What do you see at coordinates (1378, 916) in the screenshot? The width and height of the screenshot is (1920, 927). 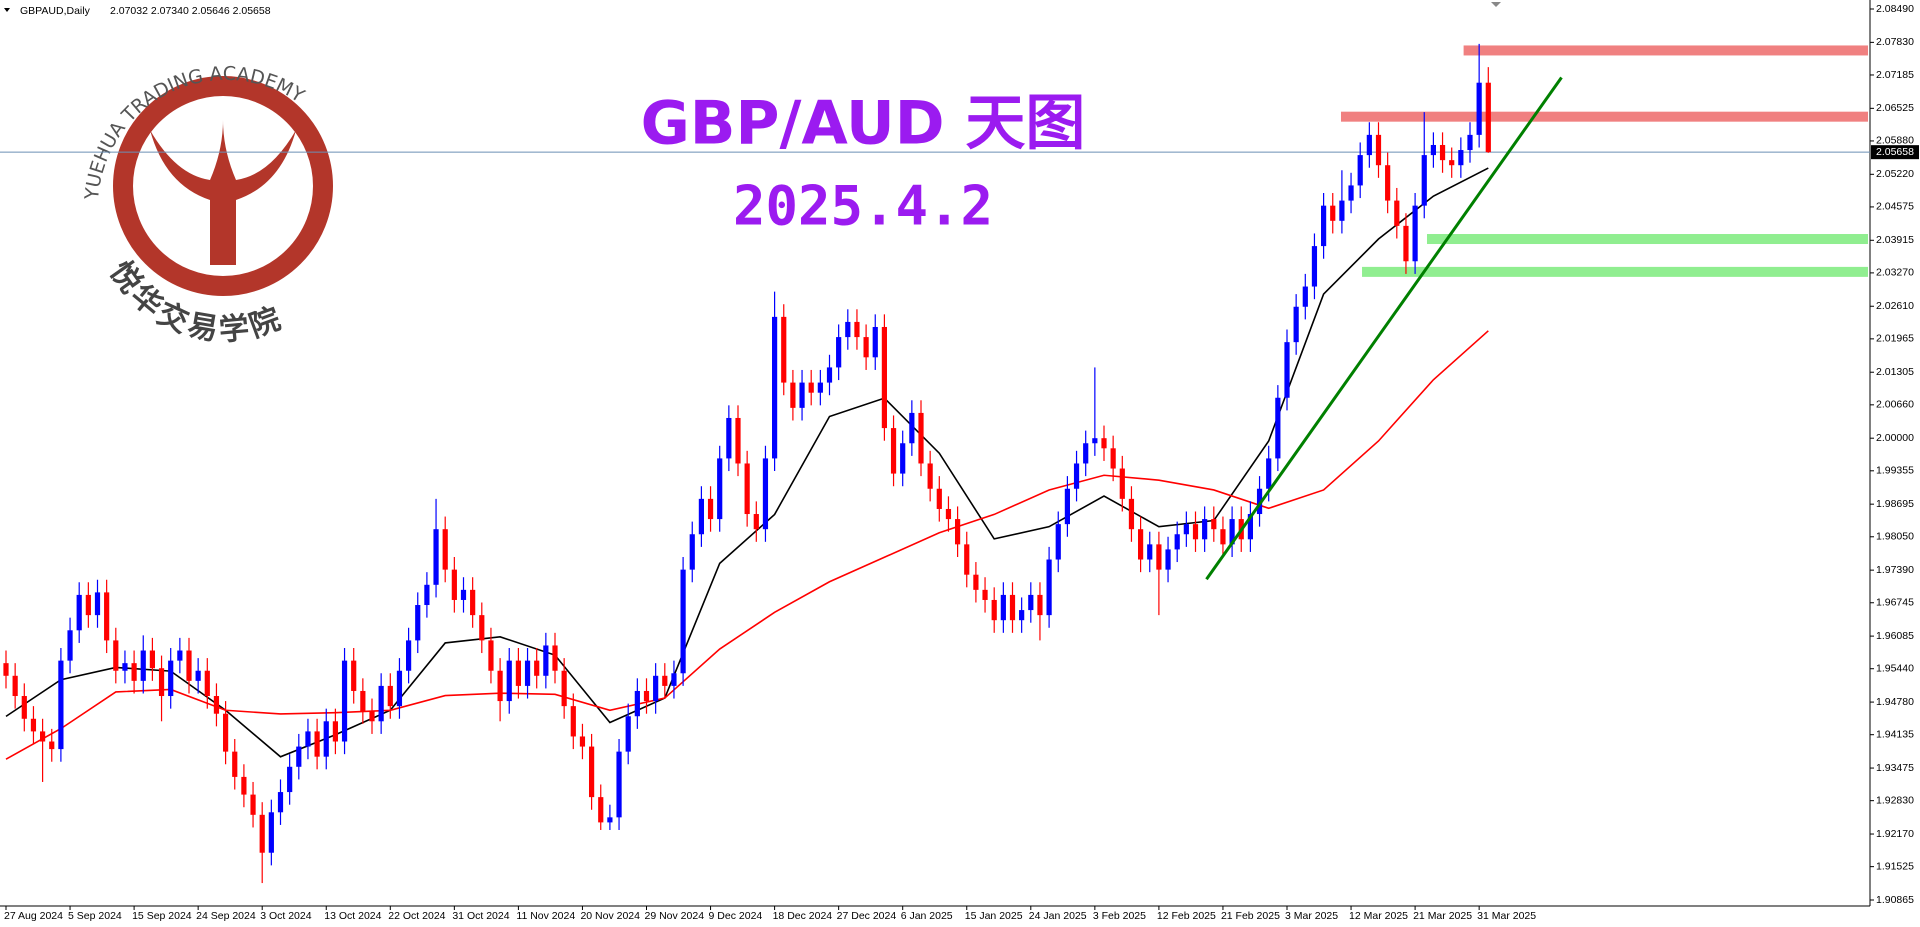 I see `x-tick-label: 12 Mar 2025` at bounding box center [1378, 916].